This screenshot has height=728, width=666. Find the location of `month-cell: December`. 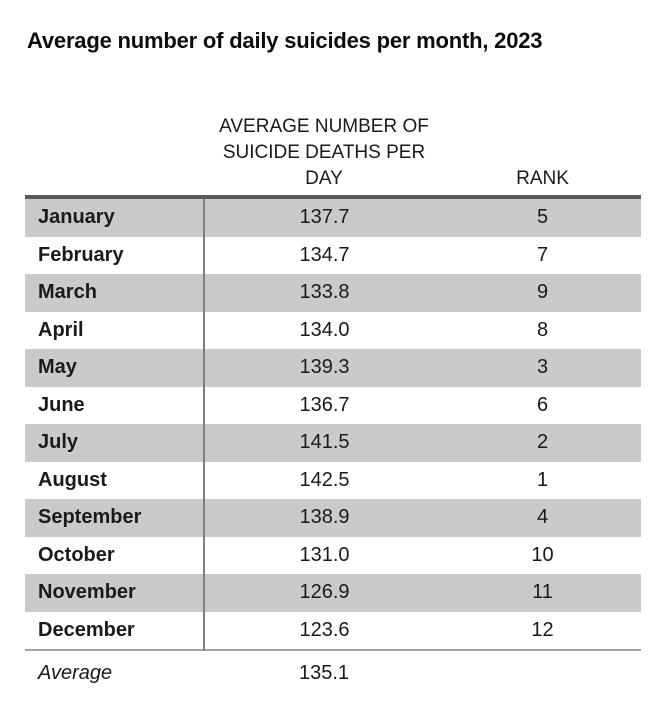

month-cell: December is located at coordinates (115, 630).